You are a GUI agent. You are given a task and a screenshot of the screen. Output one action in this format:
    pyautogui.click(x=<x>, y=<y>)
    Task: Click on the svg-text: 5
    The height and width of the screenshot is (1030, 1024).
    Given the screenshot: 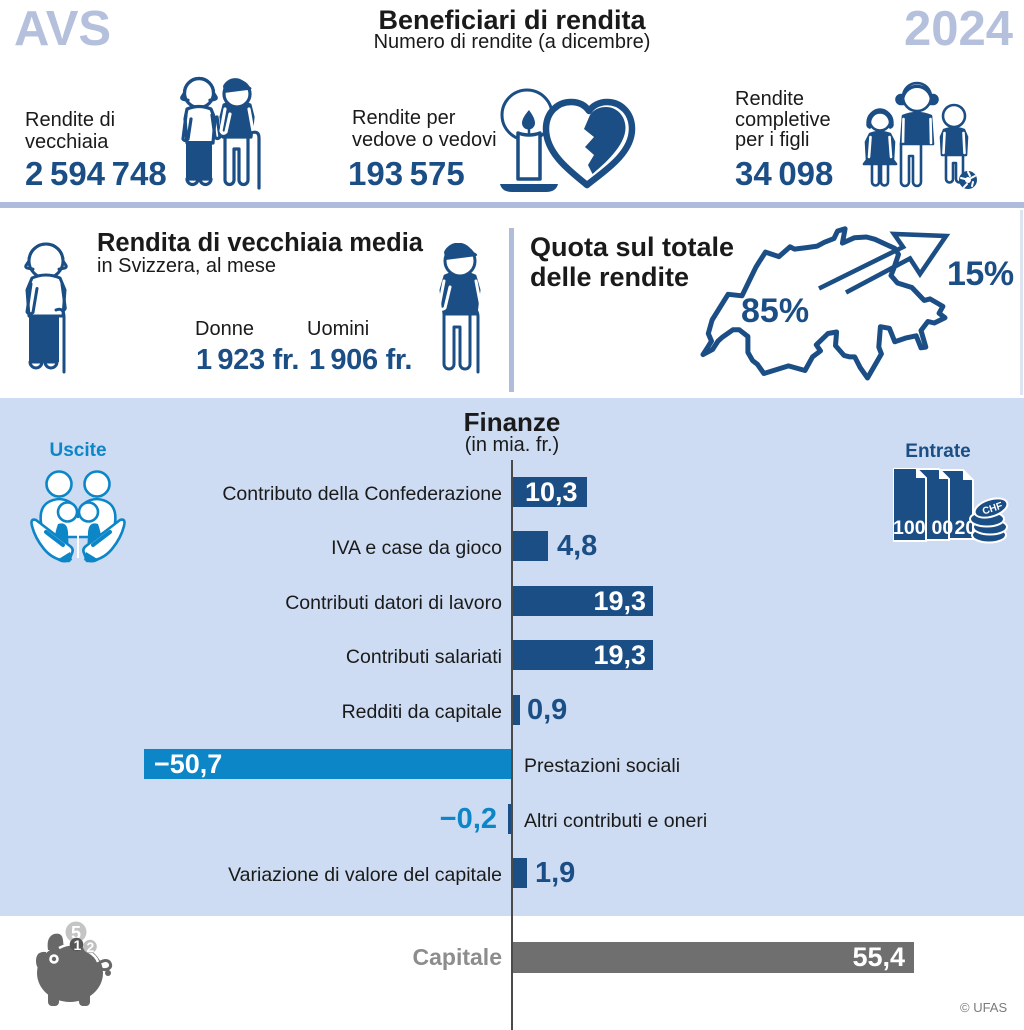 What is the action you would take?
    pyautogui.click(x=76, y=933)
    